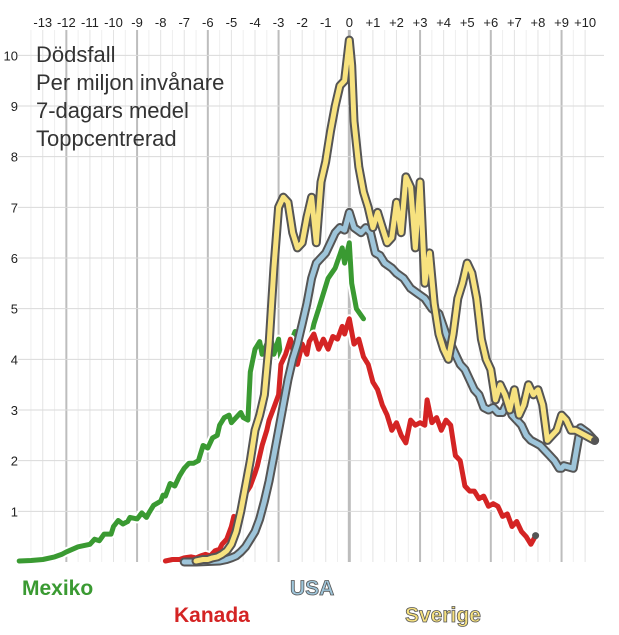 The height and width of the screenshot is (635, 619). I want to click on legend-usa: USA, so click(312, 588).